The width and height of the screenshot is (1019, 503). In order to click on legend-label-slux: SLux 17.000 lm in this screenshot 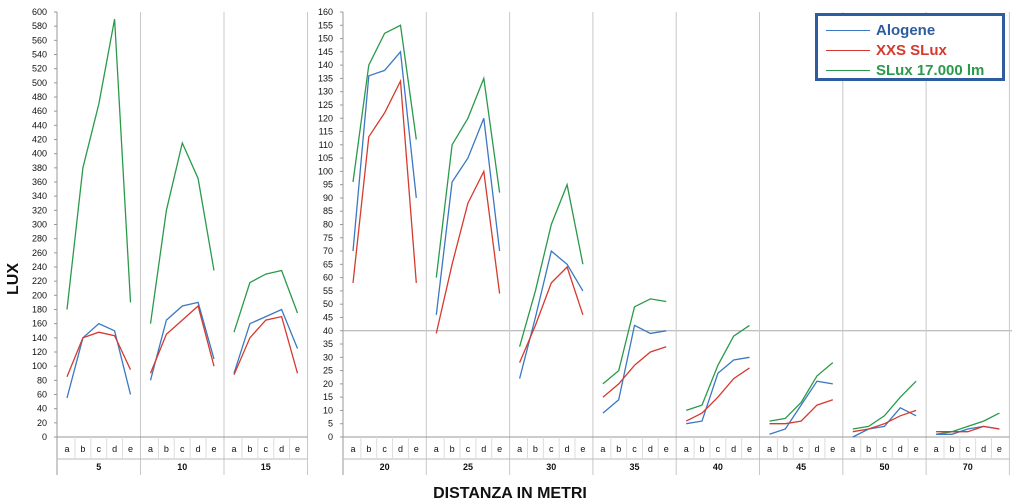, I will do `click(930, 70)`.